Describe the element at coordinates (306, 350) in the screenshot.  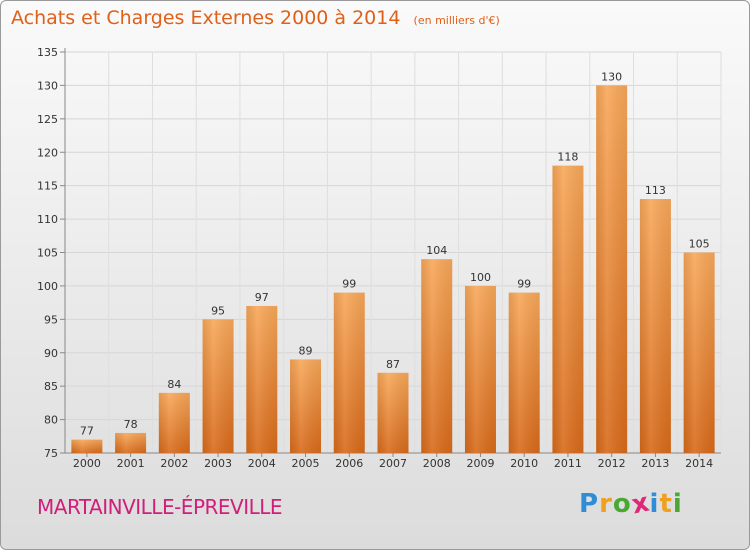
I see `data-label: 89` at that location.